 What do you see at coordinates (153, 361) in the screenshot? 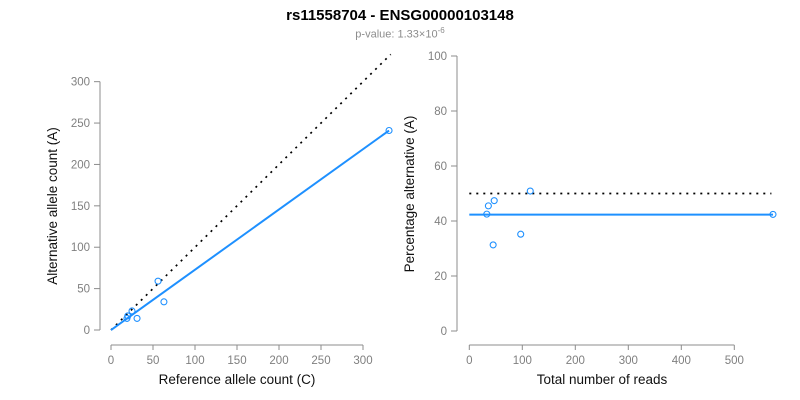
I see `x-tick-label: 50` at bounding box center [153, 361].